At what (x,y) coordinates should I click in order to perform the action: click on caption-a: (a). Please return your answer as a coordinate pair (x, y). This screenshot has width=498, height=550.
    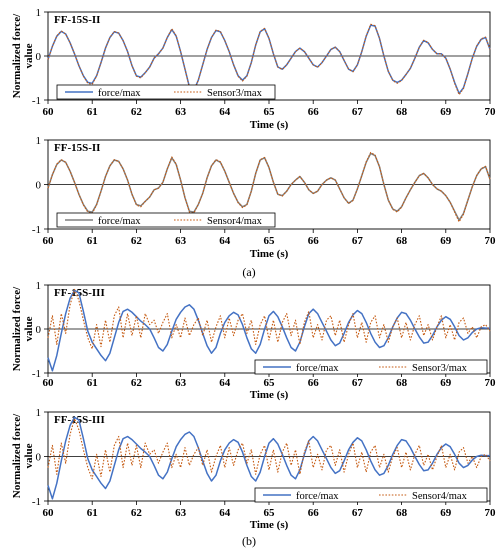
    Looking at the image, I should click on (248, 272).